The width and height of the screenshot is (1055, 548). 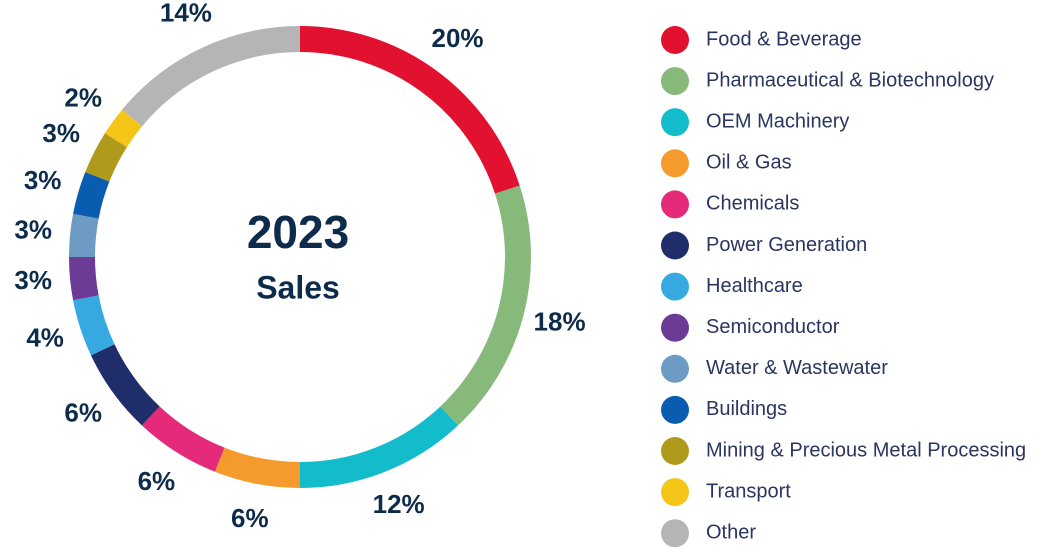 What do you see at coordinates (773, 327) in the screenshot?
I see `legend-label: Semiconductor` at bounding box center [773, 327].